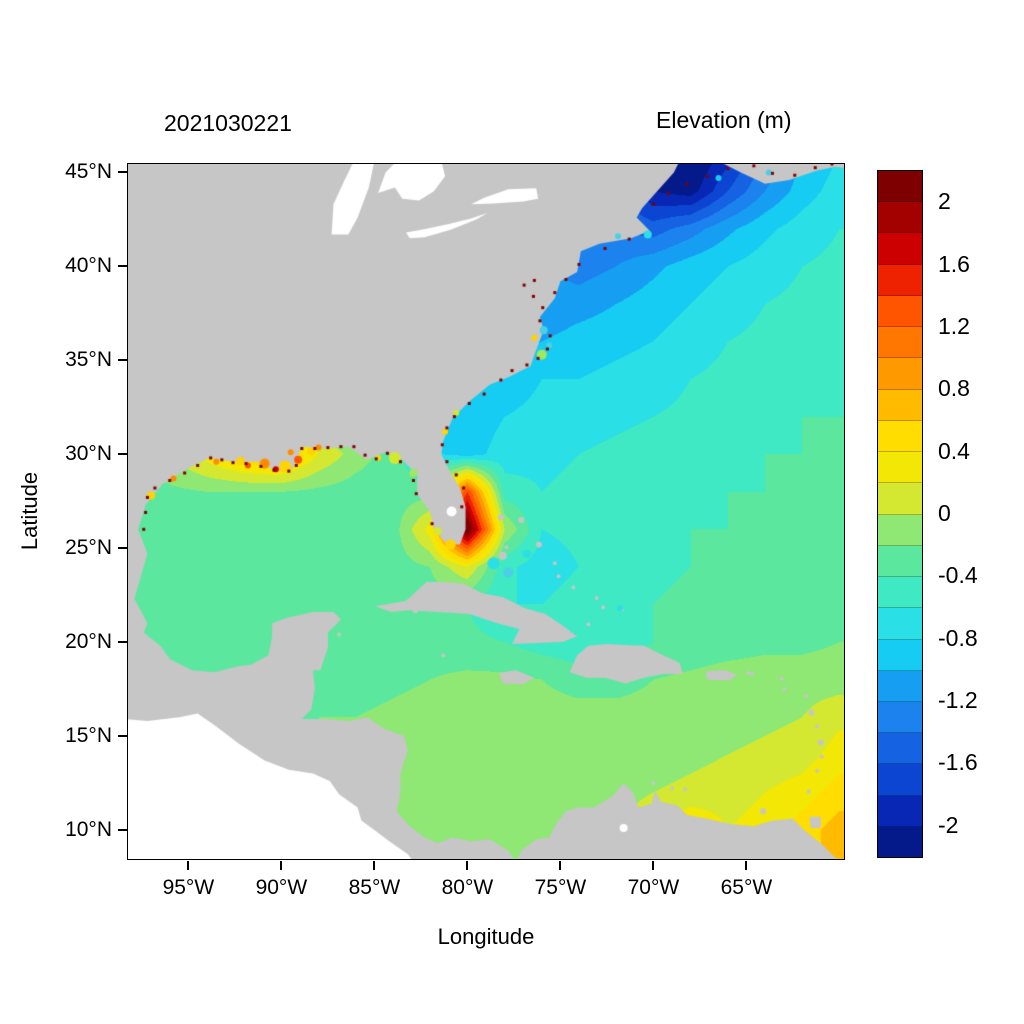 The image size is (1024, 1024). I want to click on y-axis-label: Latitude, so click(29, 511).